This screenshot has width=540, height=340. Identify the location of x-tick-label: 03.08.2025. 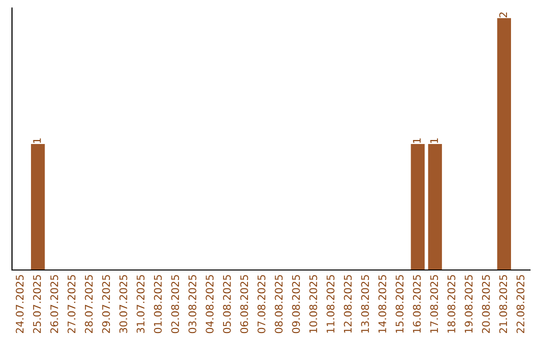
(192, 304).